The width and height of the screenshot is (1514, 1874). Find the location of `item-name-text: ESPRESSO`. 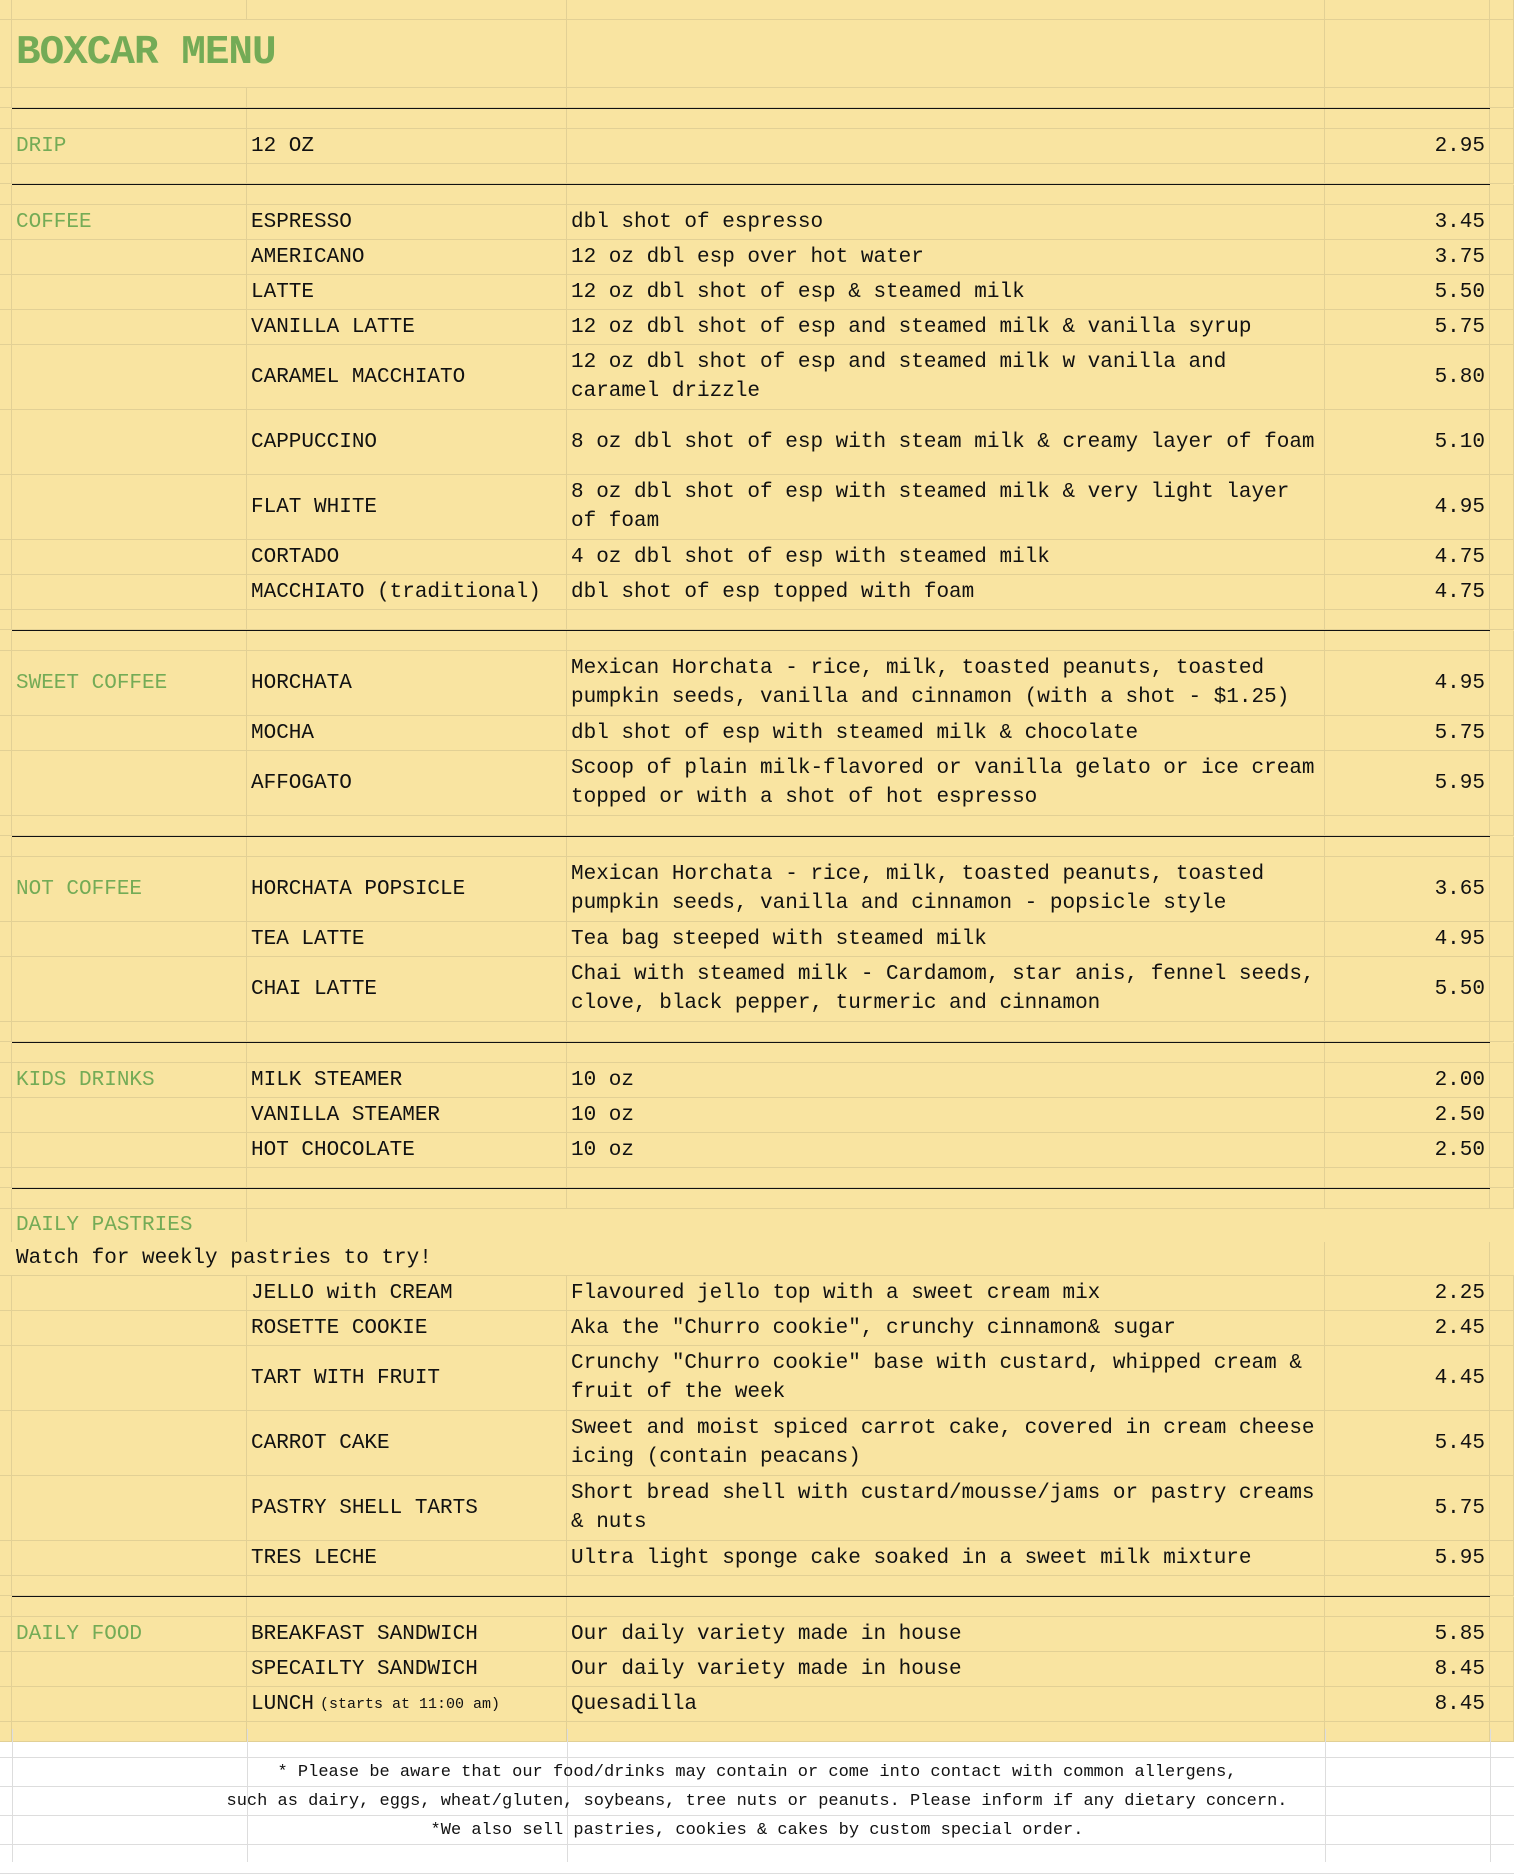

item-name-text: ESPRESSO is located at coordinates (301, 222).